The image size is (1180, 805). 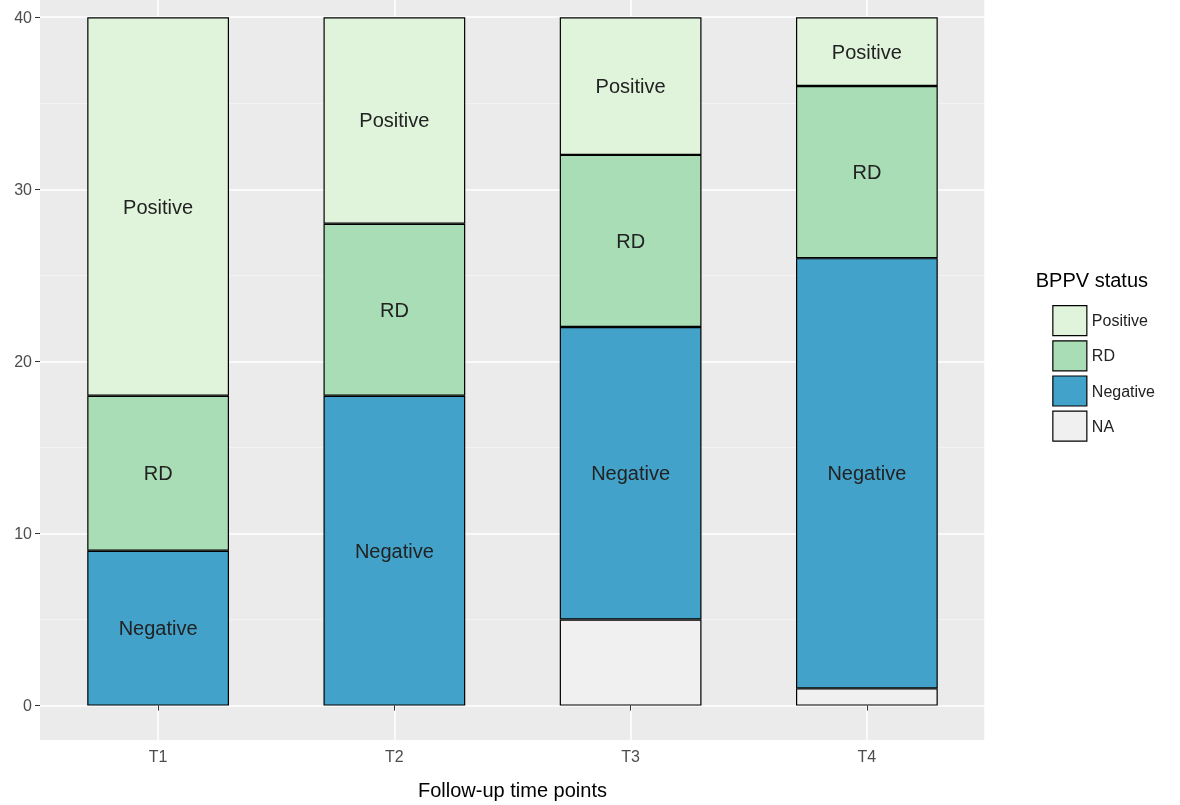 I want to click on x-tick-label: T4, so click(x=867, y=756).